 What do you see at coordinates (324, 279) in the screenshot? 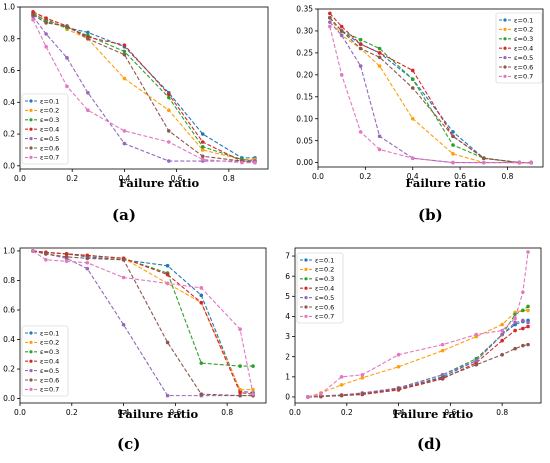
I see `legend-label-d-2: ε=0.3` at bounding box center [324, 279].